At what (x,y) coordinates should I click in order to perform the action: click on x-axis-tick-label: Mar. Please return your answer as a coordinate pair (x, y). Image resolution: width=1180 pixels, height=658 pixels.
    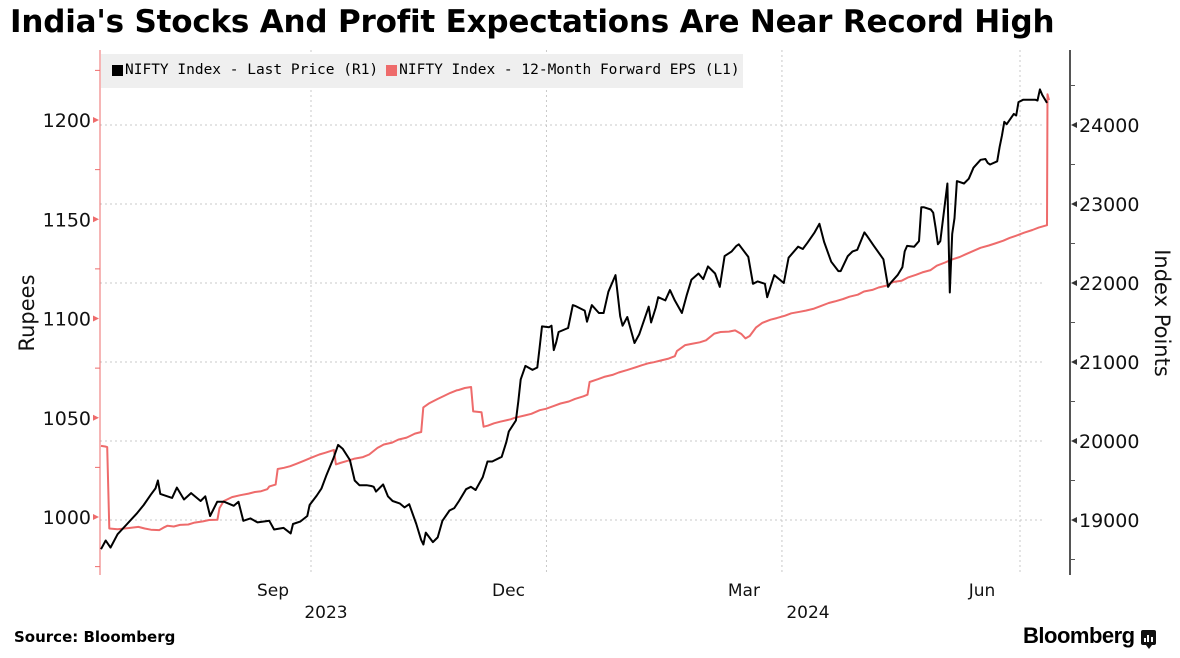
    Looking at the image, I should click on (744, 591).